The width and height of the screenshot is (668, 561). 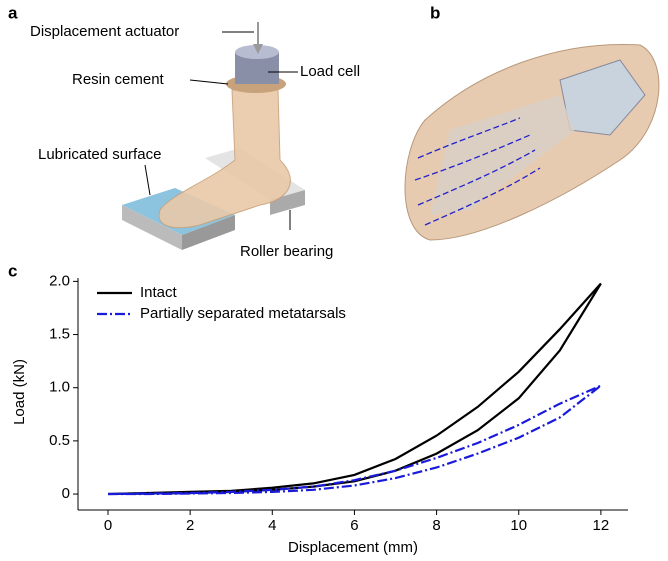 I want to click on setup-illustration, so click(x=213, y=136).